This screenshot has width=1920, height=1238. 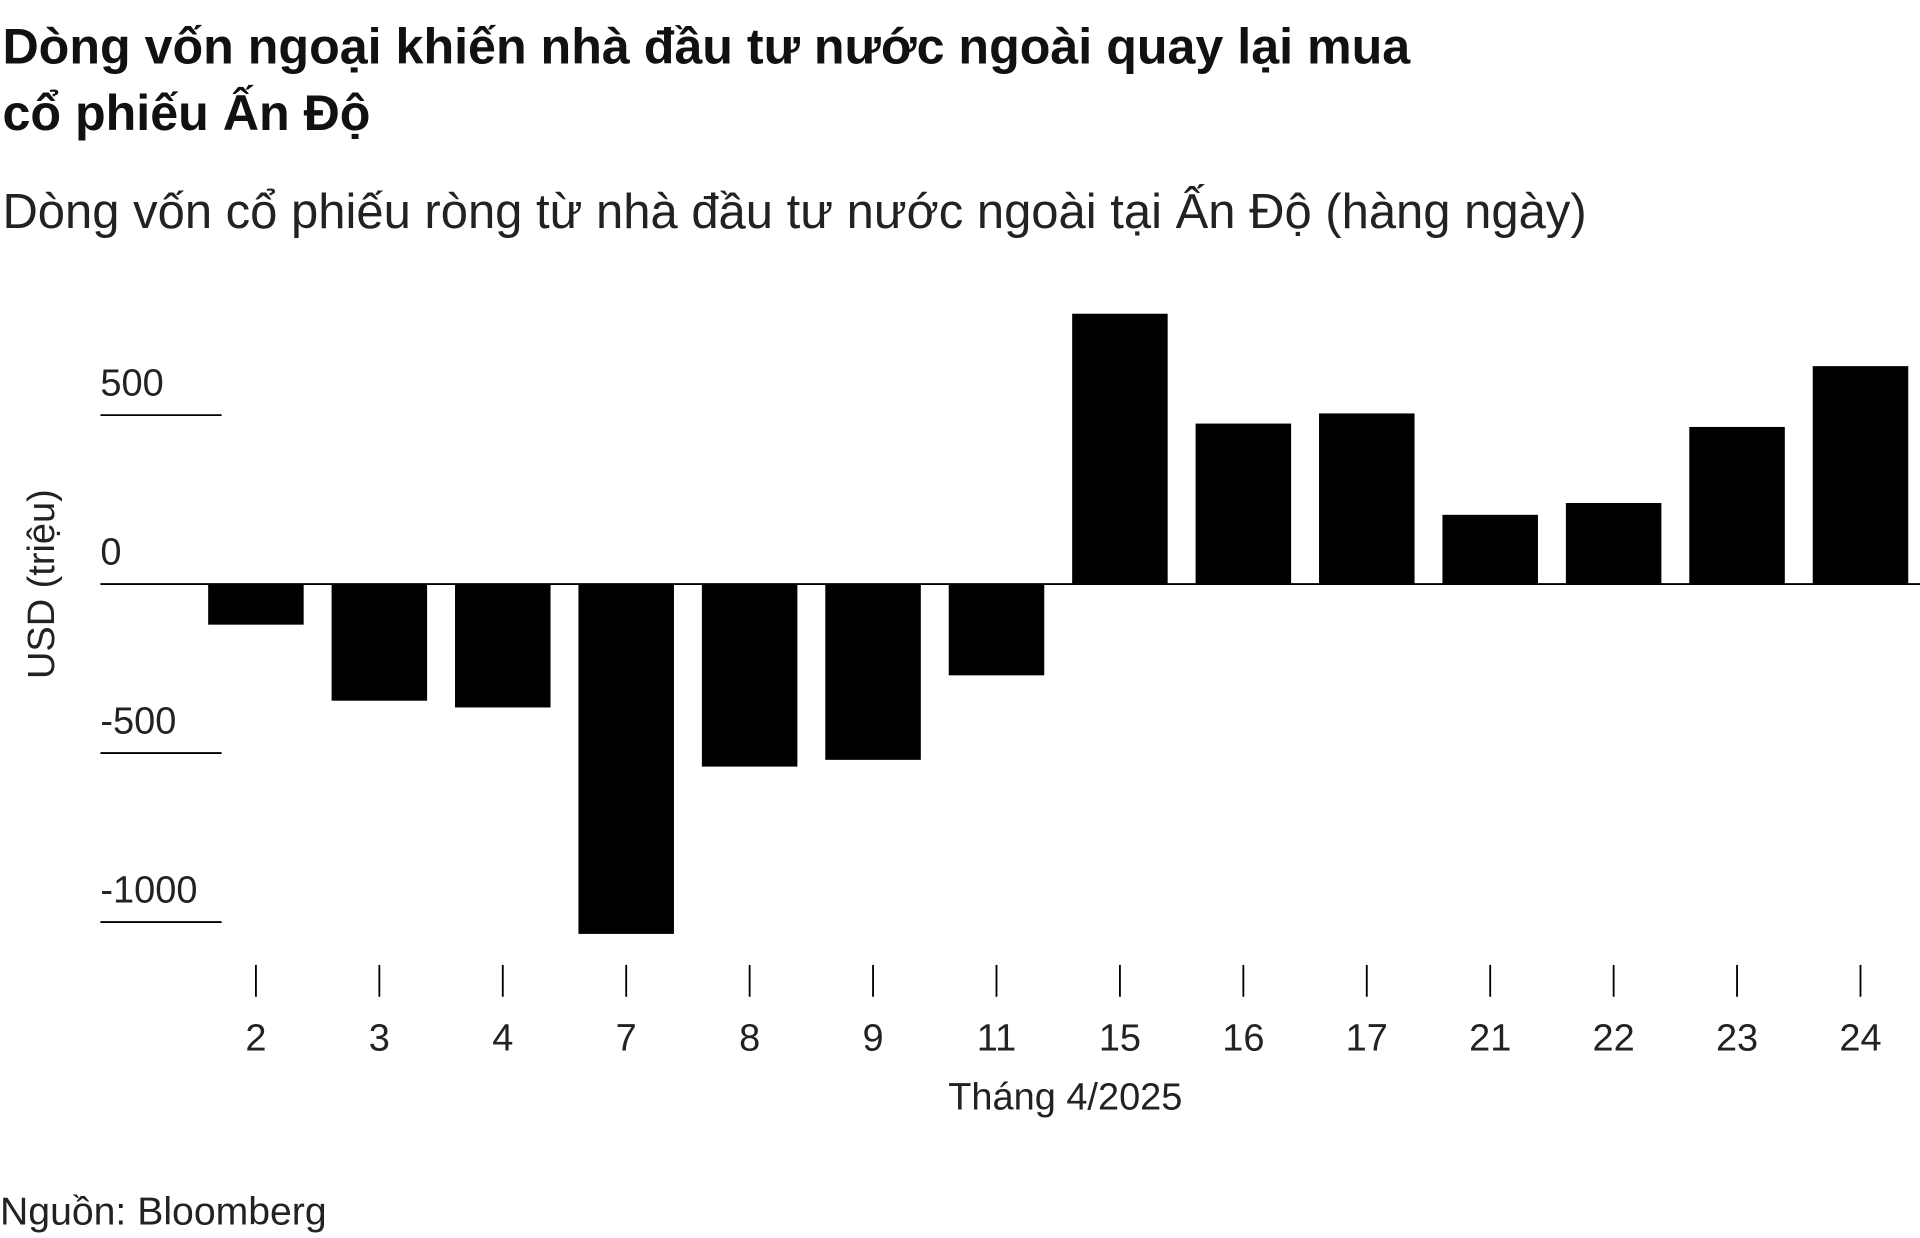 I want to click on y-axis: 500 0 -500 -1000, so click(x=161, y=643).